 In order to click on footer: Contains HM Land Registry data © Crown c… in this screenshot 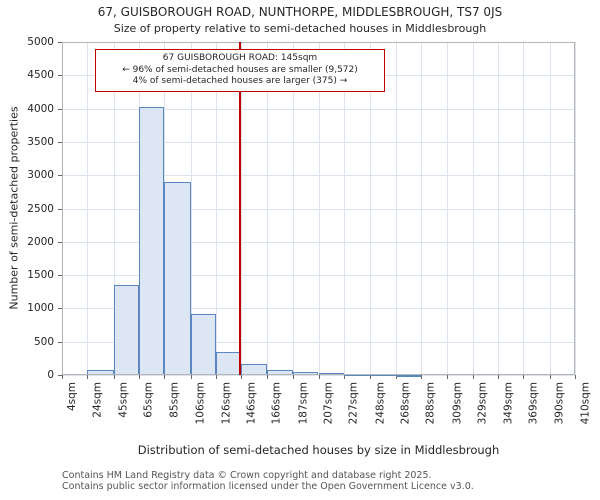, I will do `click(268, 481)`.